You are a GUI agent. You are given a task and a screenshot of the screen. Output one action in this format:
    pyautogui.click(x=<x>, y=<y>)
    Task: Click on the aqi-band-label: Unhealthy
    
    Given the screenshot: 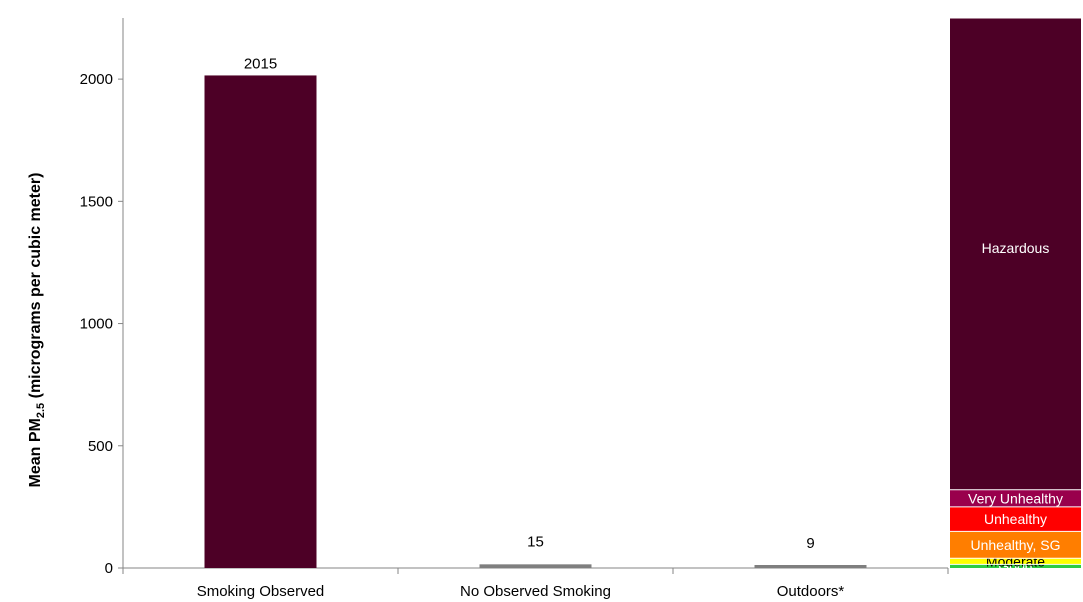 What is the action you would take?
    pyautogui.click(x=1015, y=519)
    